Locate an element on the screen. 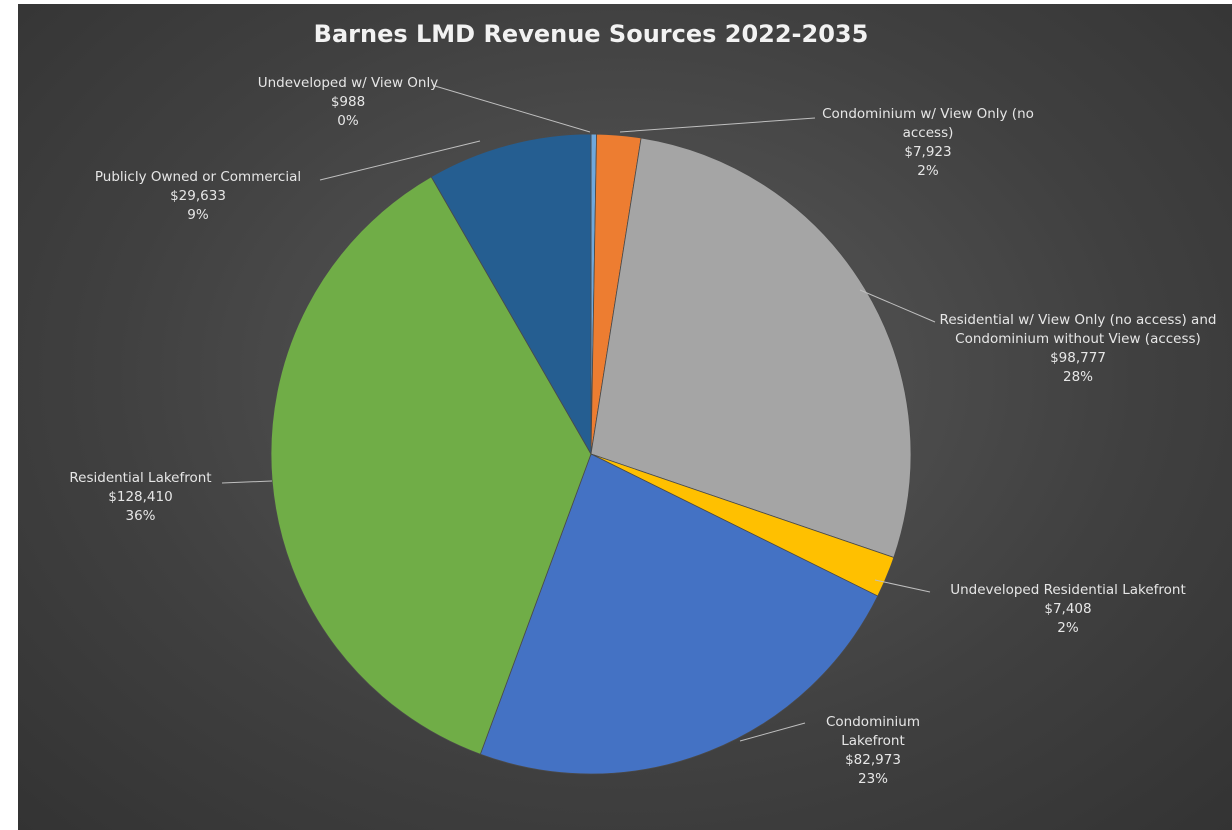 The image size is (1232, 830). label-name: Residential Lakefront is located at coordinates (140, 478).